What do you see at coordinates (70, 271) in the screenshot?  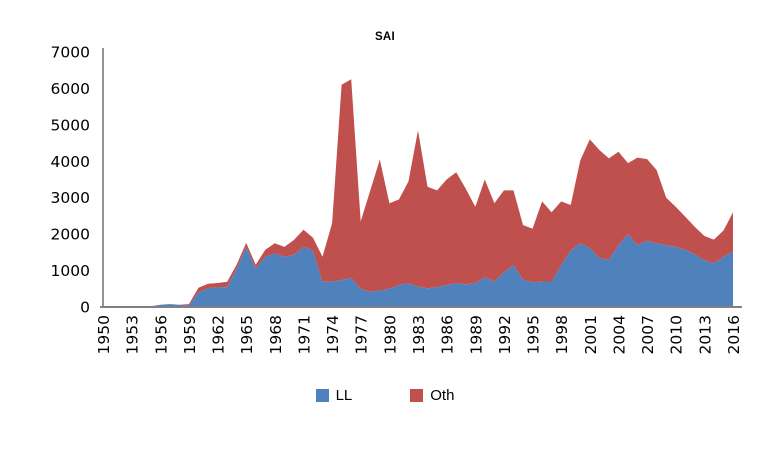 I see `y-axis-tick-label: 1000` at bounding box center [70, 271].